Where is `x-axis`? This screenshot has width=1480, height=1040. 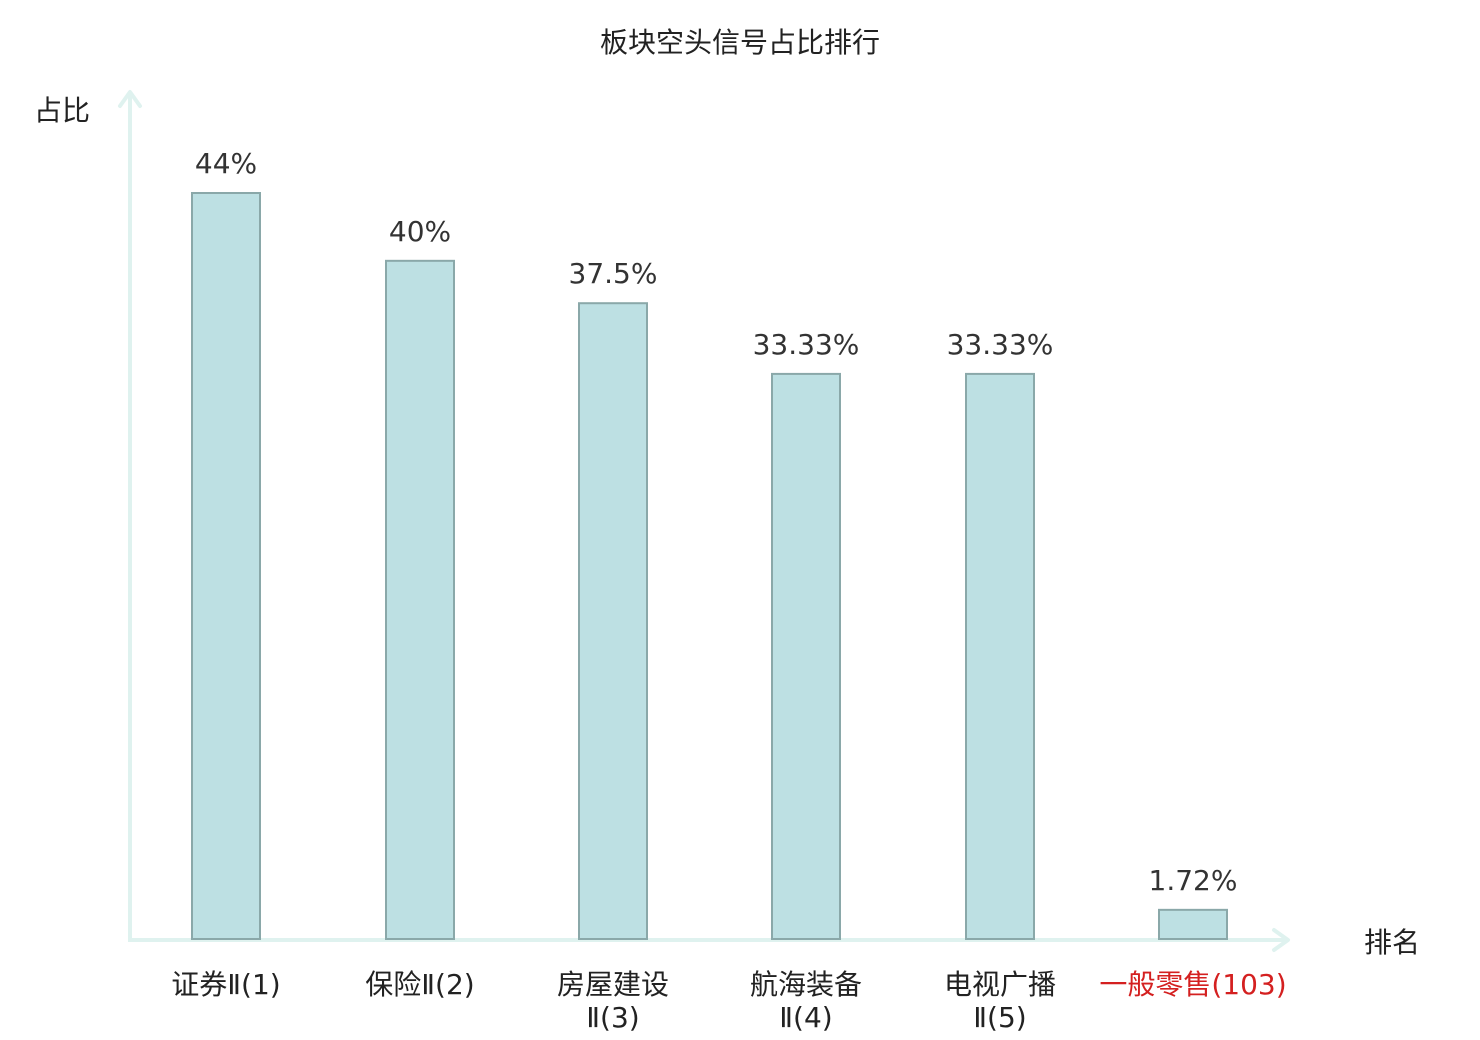 x-axis is located at coordinates (709, 940).